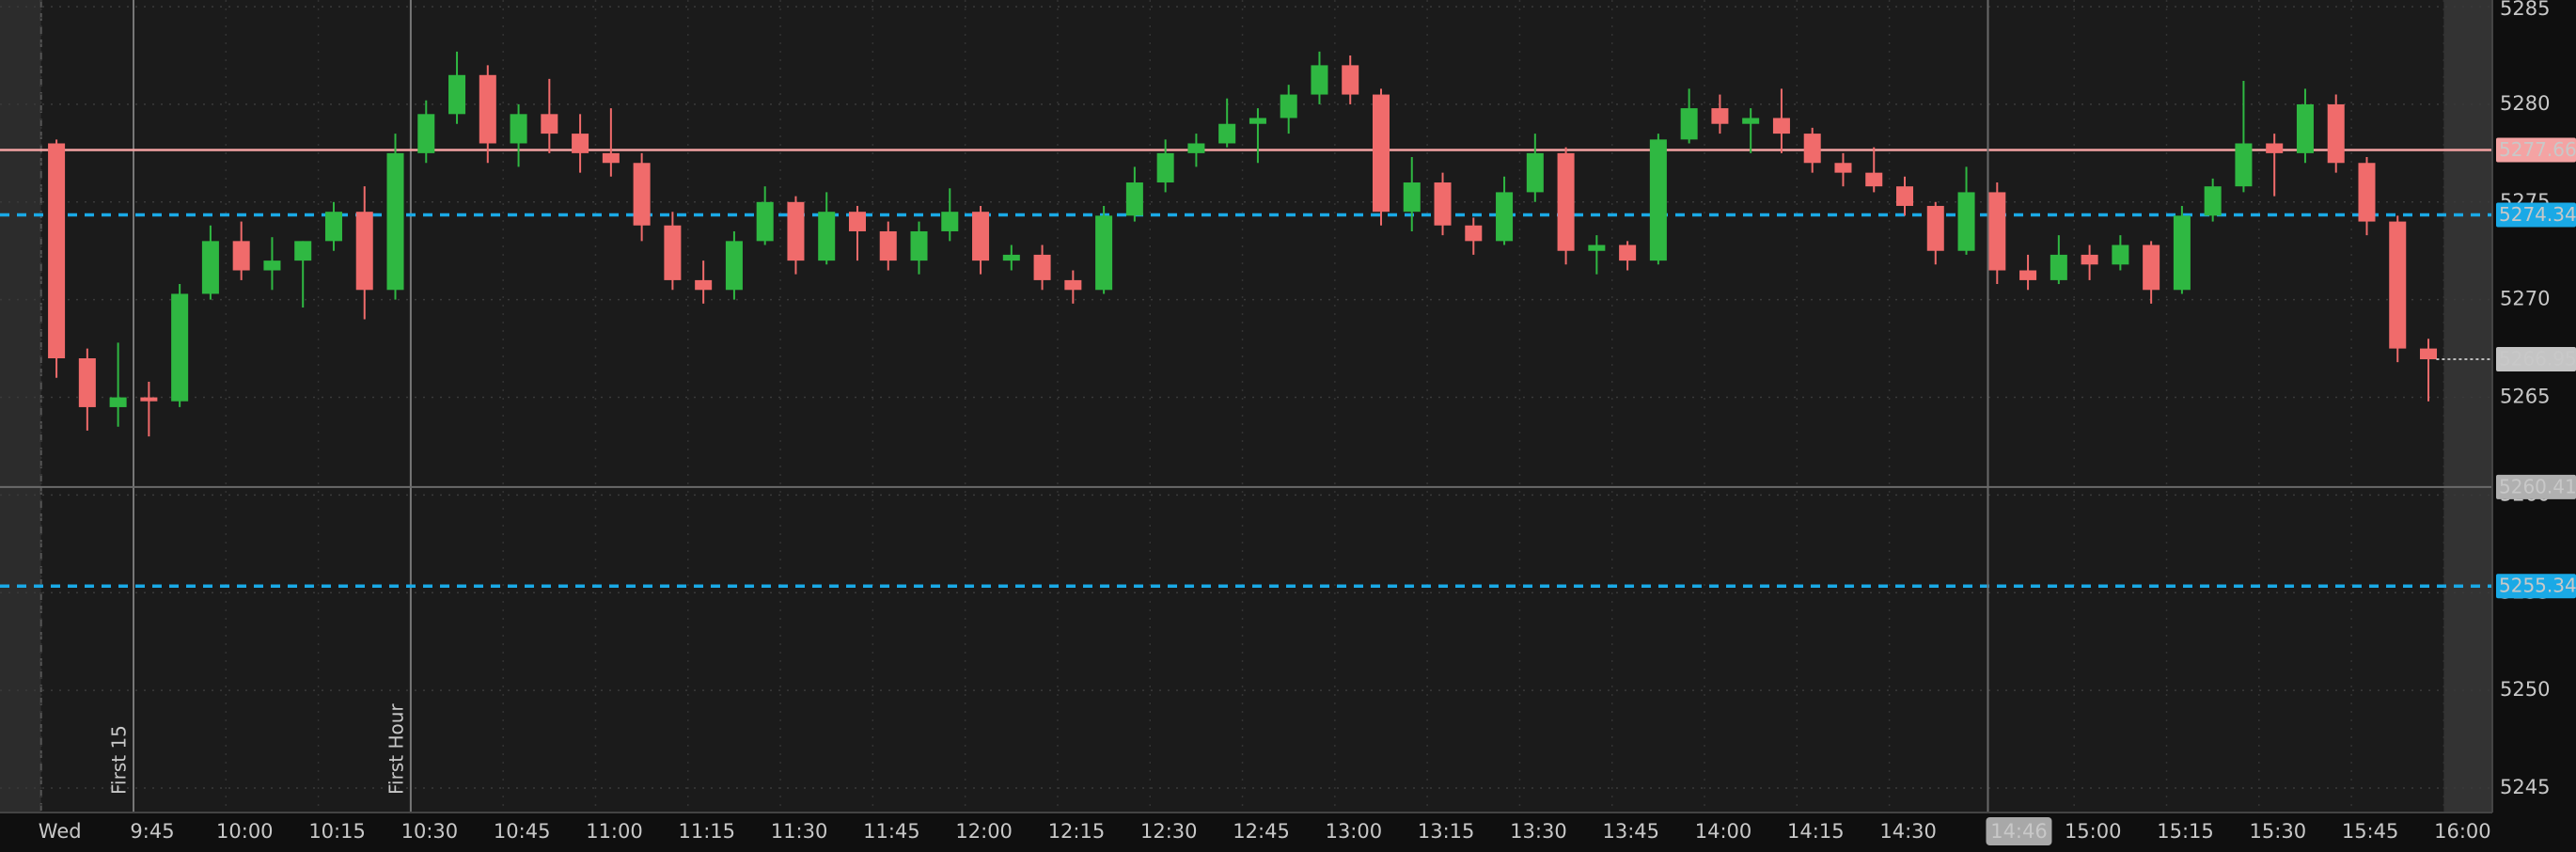 Image resolution: width=2576 pixels, height=852 pixels. What do you see at coordinates (1816, 831) in the screenshot?
I see `x-tick-label: 14:15` at bounding box center [1816, 831].